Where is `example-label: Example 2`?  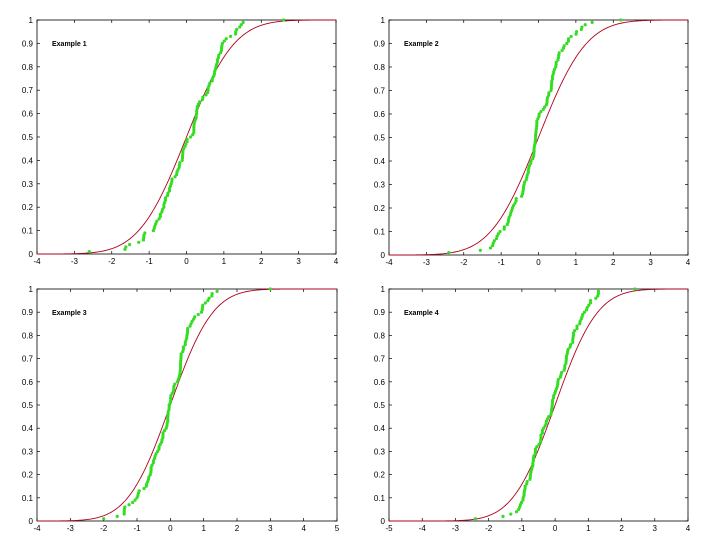
example-label: Example 2 is located at coordinates (421, 44).